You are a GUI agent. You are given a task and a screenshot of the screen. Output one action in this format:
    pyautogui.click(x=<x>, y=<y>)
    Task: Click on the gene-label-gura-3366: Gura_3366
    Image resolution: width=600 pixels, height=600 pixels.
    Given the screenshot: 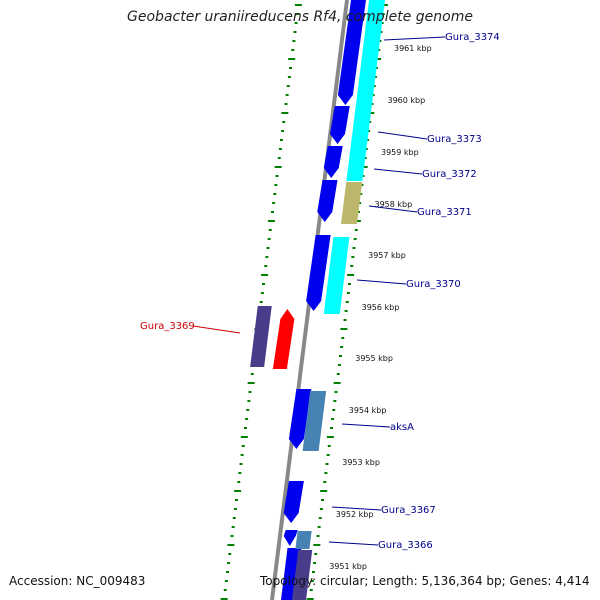 What is the action you would take?
    pyautogui.click(x=405, y=545)
    